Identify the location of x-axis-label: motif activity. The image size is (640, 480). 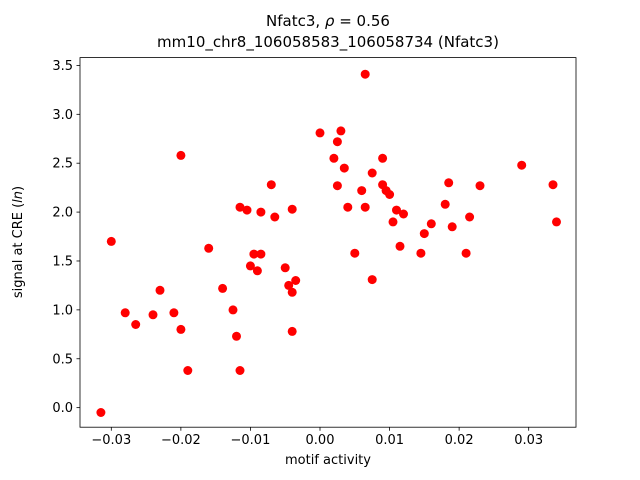
(328, 460).